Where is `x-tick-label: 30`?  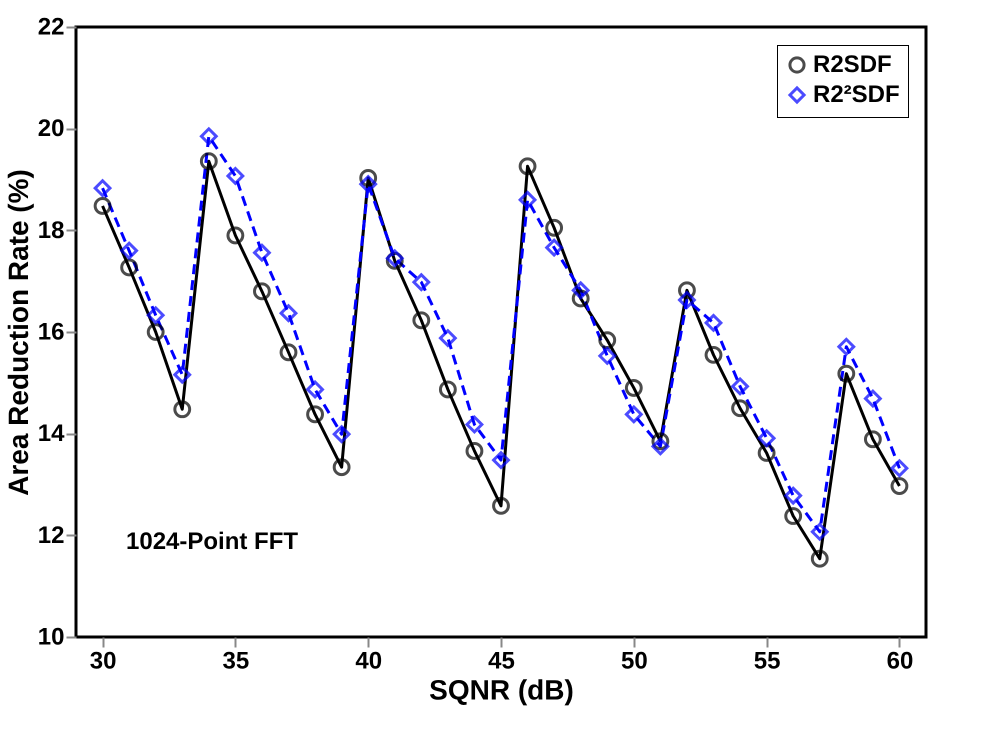
x-tick-label: 30 is located at coordinates (103, 661).